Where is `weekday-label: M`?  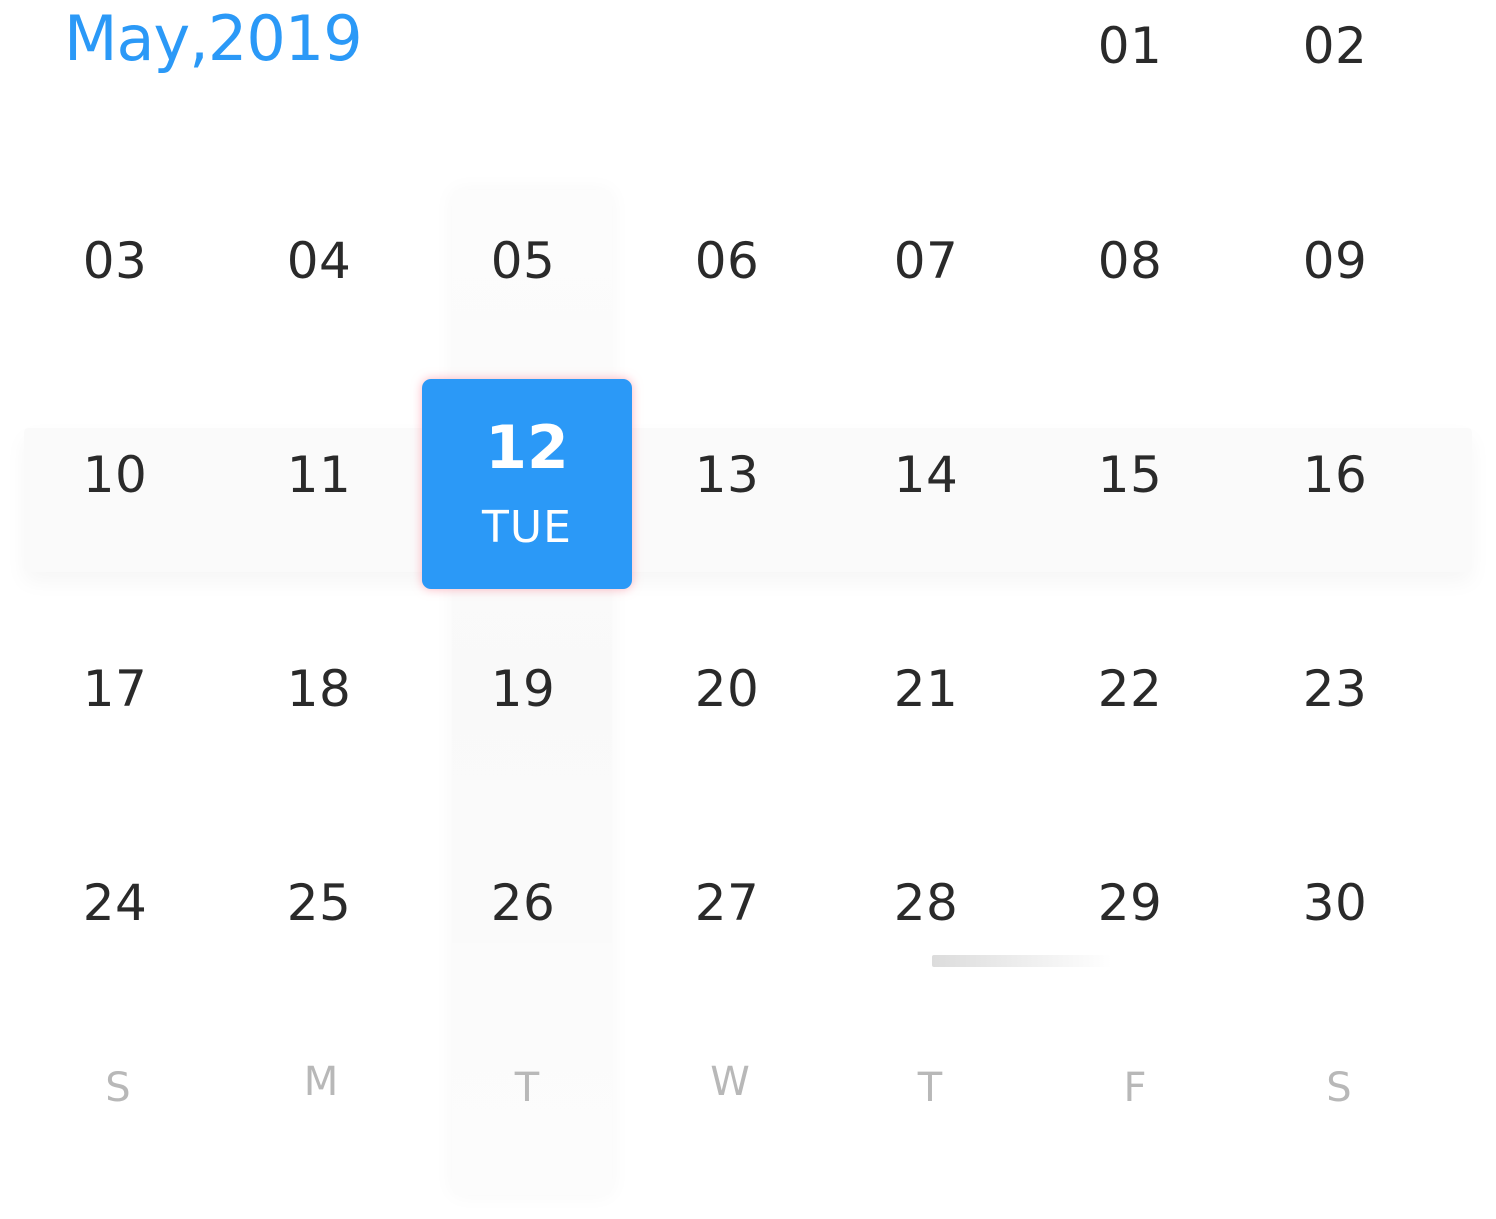
weekday-label: M is located at coordinates (321, 1082).